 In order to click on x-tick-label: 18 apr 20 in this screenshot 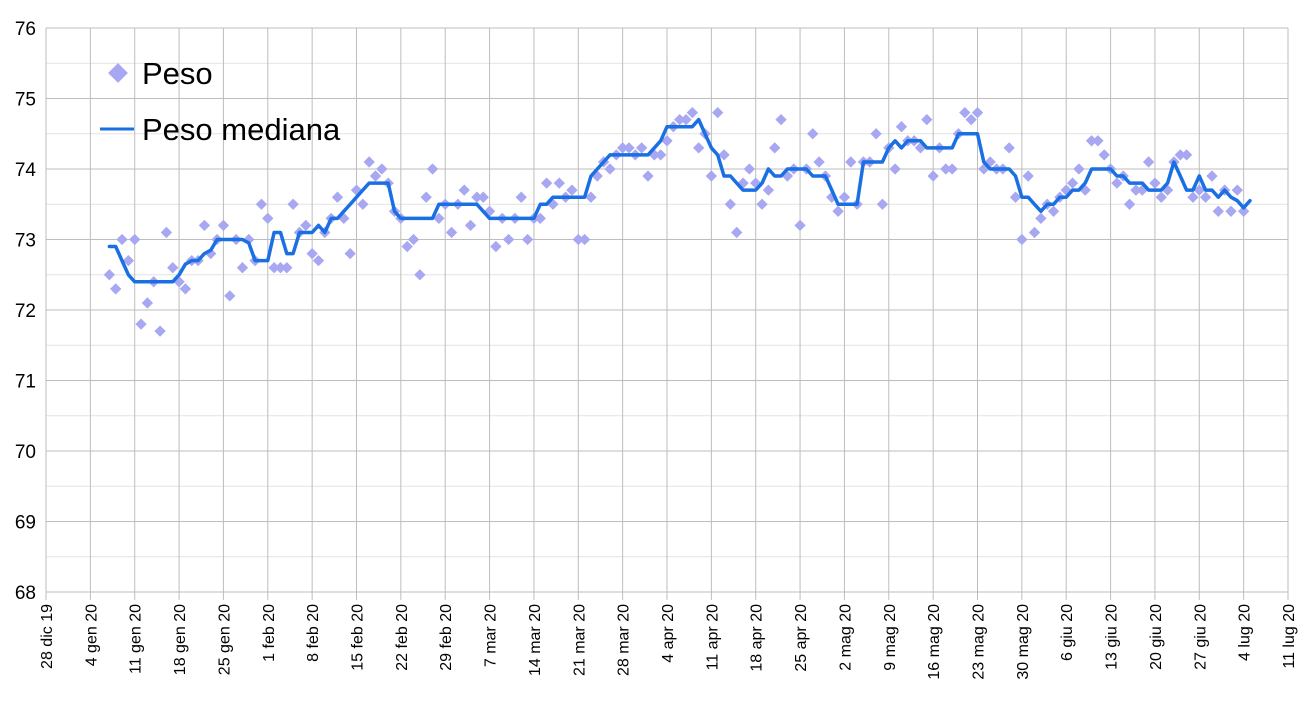, I will do `click(757, 638)`.